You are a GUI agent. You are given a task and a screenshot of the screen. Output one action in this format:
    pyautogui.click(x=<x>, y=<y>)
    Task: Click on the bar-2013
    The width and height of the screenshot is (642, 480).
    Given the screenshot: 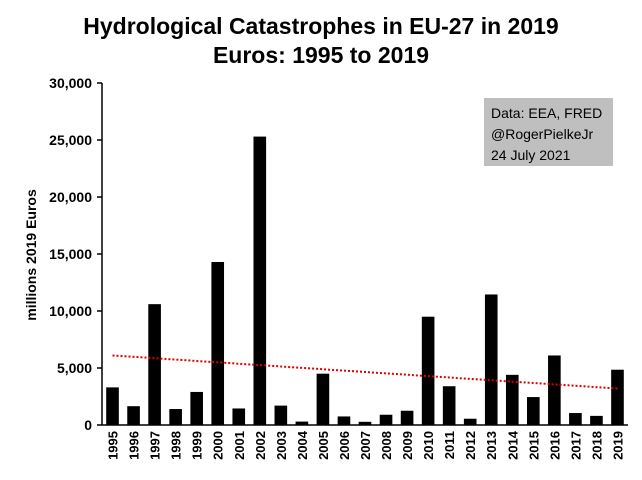 What is the action you would take?
    pyautogui.click(x=491, y=359)
    